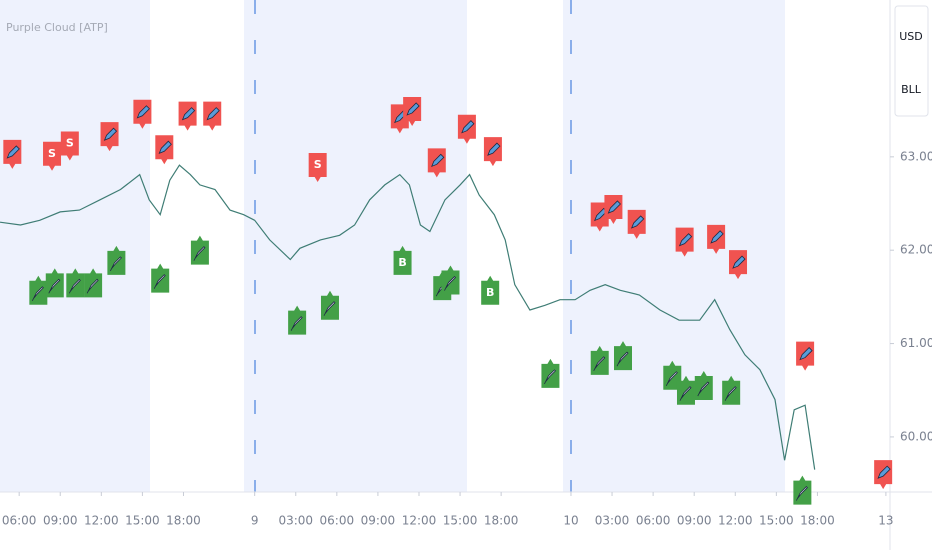  Describe the element at coordinates (885, 521) in the screenshot. I see `x-tick-label: 13` at that location.